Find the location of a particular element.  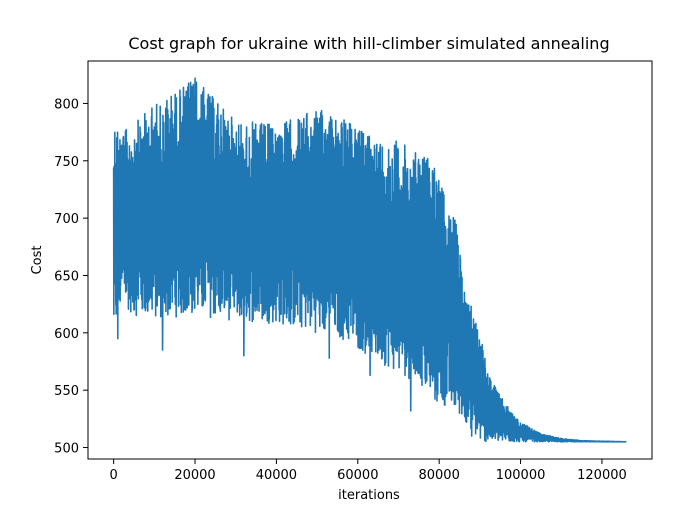

y-tick-label: 600 is located at coordinates (66, 334).